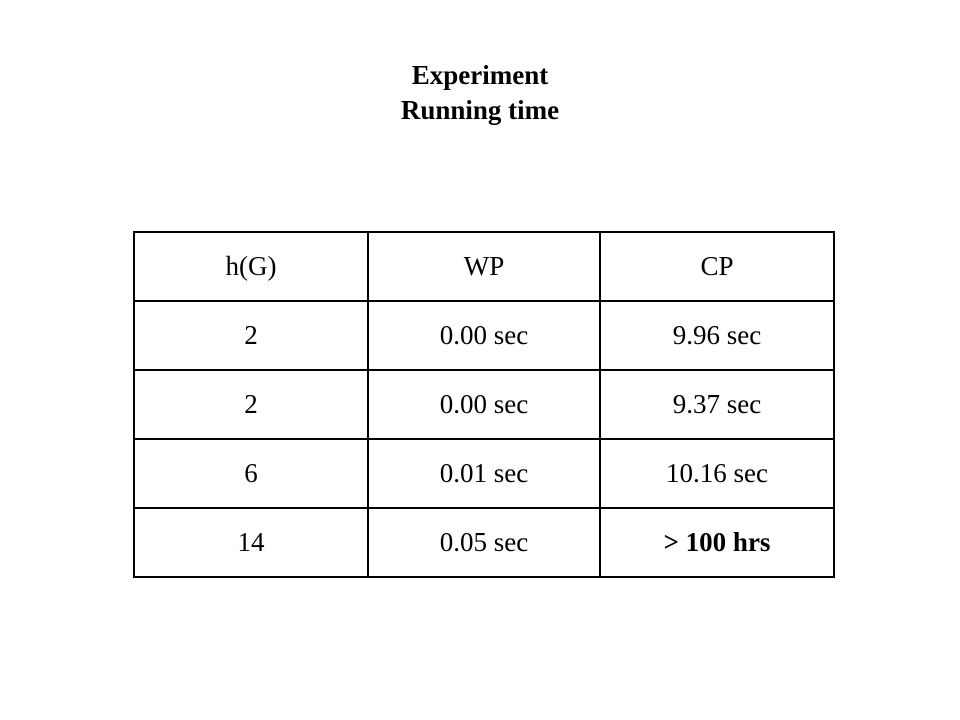  I want to click on table-cell-wp: 0.01 sec, so click(484, 473).